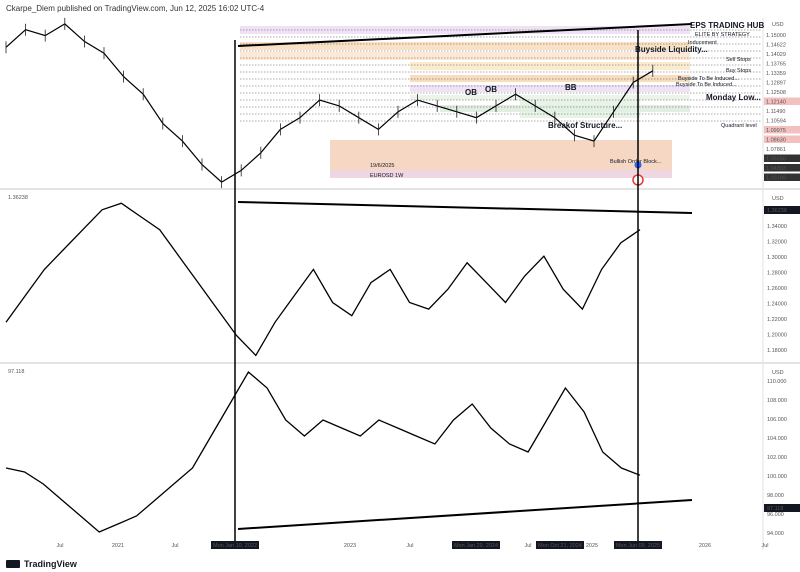  Describe the element at coordinates (775, 112) in the screenshot. I see `price-label: 1.11490` at that location.